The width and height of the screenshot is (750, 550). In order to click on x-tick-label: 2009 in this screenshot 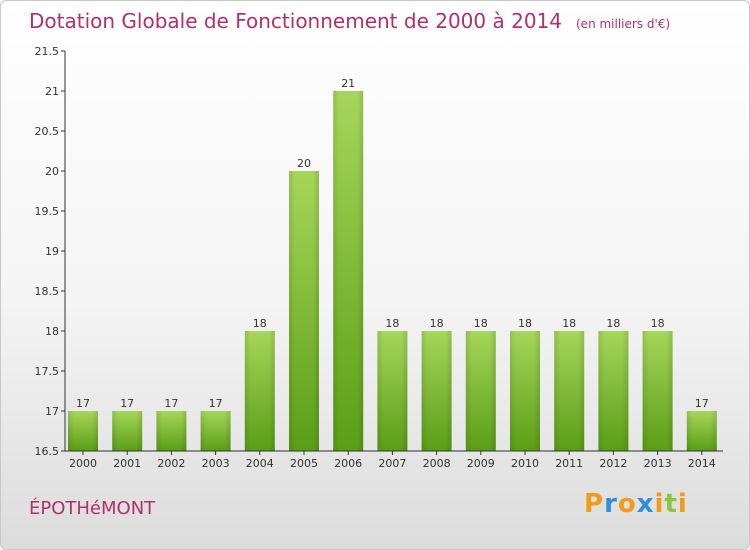, I will do `click(481, 463)`.